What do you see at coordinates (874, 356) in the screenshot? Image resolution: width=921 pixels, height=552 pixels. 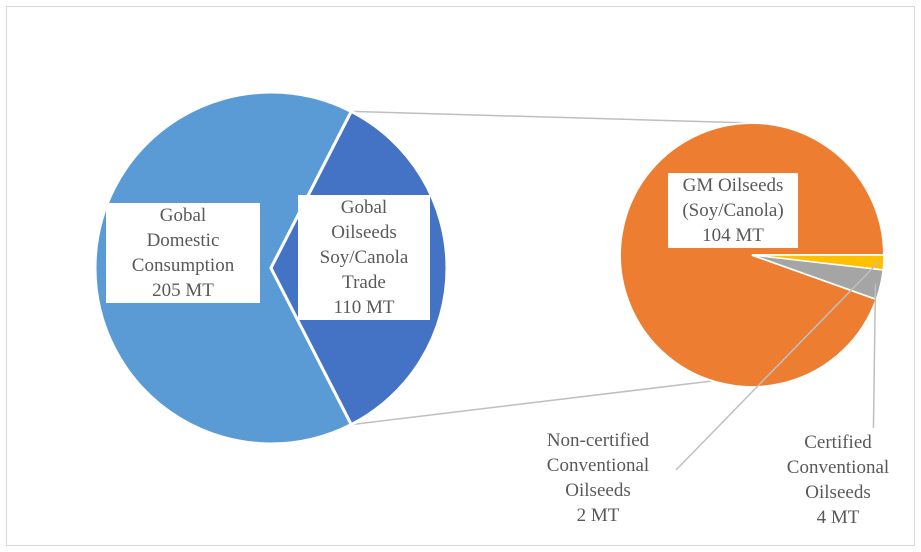 I see `leader-line-certified` at bounding box center [874, 356].